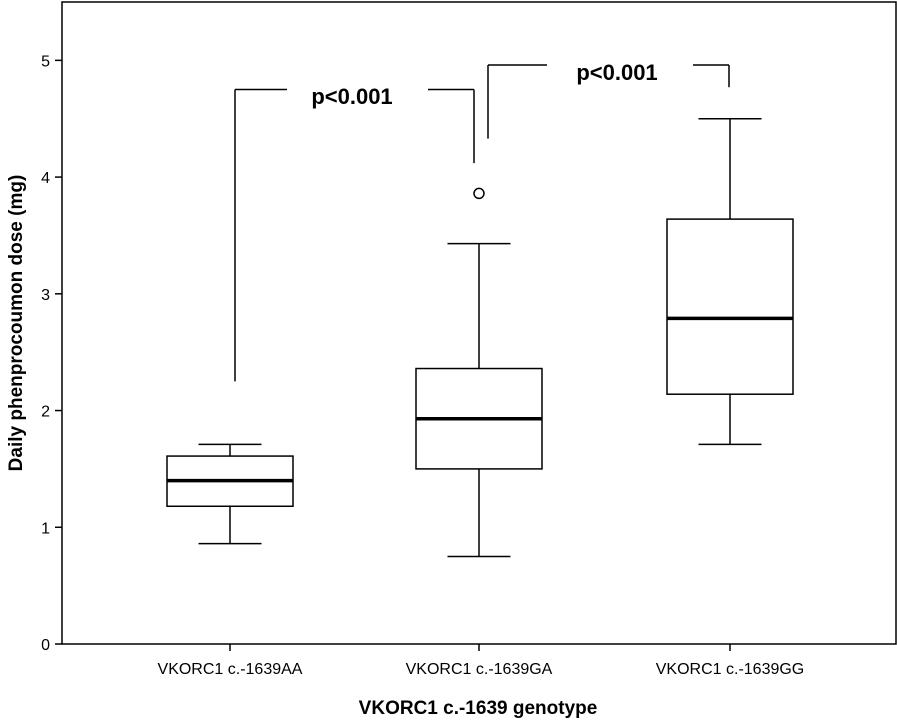 The width and height of the screenshot is (897, 720). Describe the element at coordinates (16, 323) in the screenshot. I see `y-axis-title: Daily phenprocoumon dose (mg)` at that location.